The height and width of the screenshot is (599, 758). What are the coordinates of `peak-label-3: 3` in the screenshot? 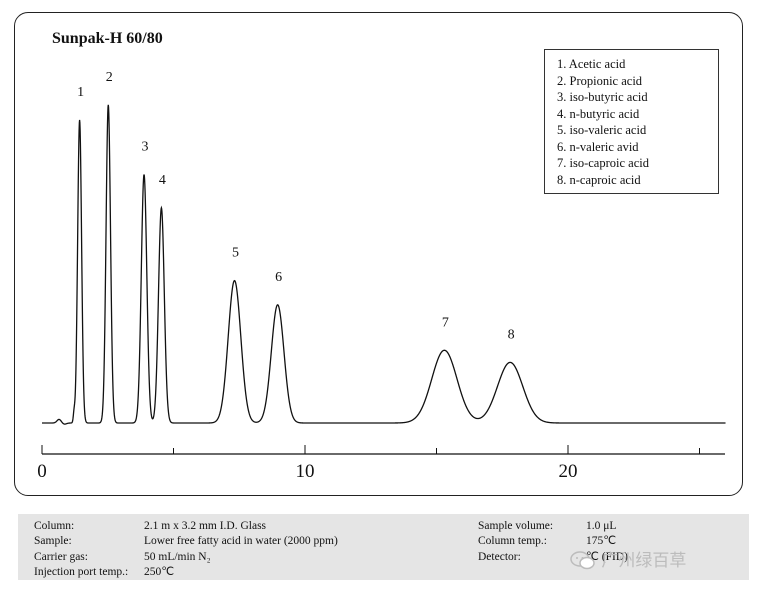 It's located at (145, 147).